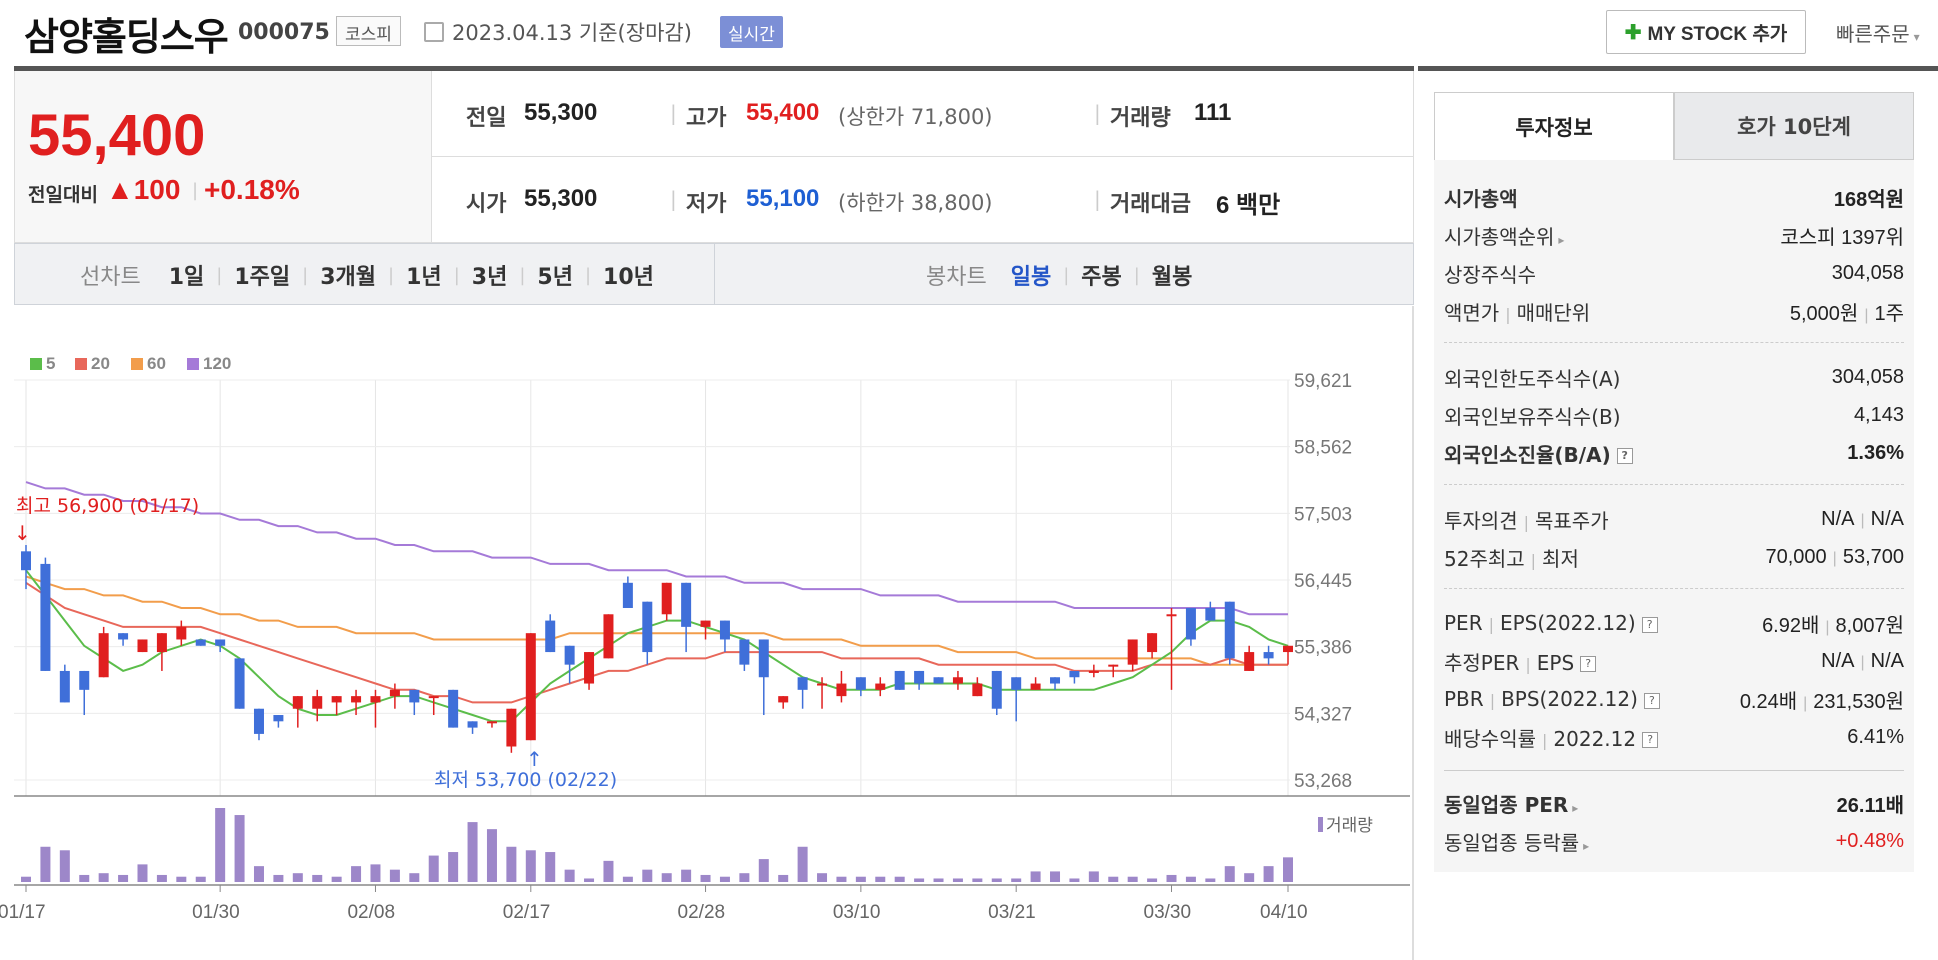 This screenshot has height=960, width=1938. What do you see at coordinates (1838, 518) in the screenshot?
I see `opinion-value: N/A` at bounding box center [1838, 518].